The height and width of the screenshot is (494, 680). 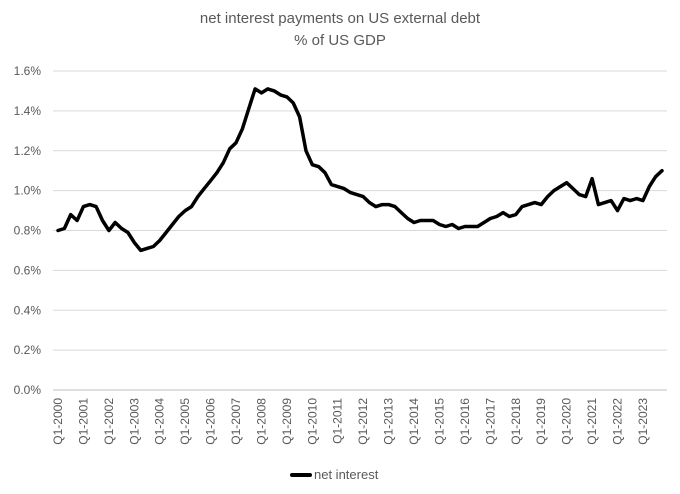 What do you see at coordinates (58, 421) in the screenshot?
I see `x-tick-label: Q1-2000` at bounding box center [58, 421].